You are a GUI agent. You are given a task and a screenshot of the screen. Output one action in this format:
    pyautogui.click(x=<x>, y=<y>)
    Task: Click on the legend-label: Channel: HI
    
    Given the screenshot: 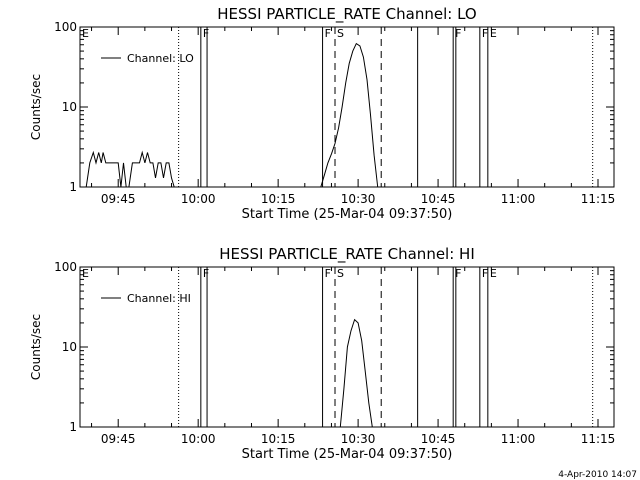 What is the action you would take?
    pyautogui.click(x=159, y=298)
    